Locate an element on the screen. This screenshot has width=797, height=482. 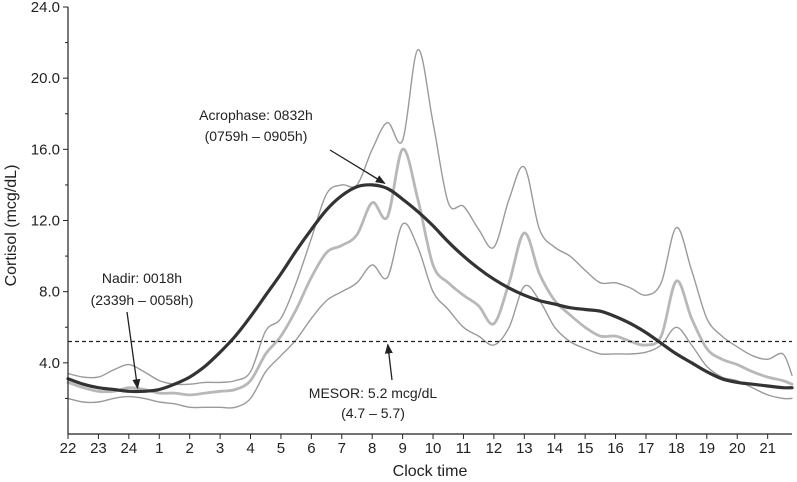
y-axis-title: Cortisol (mcg/dL) is located at coordinates (11, 226).